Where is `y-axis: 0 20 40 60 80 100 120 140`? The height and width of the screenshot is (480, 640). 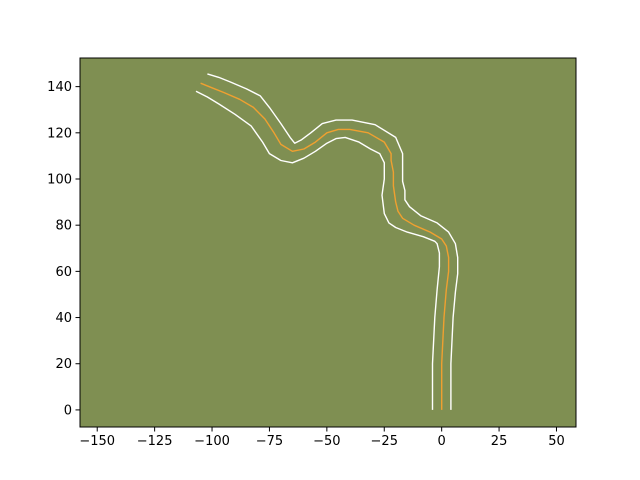 y-axis: 0 20 40 60 80 100 120 140 is located at coordinates (63, 249).